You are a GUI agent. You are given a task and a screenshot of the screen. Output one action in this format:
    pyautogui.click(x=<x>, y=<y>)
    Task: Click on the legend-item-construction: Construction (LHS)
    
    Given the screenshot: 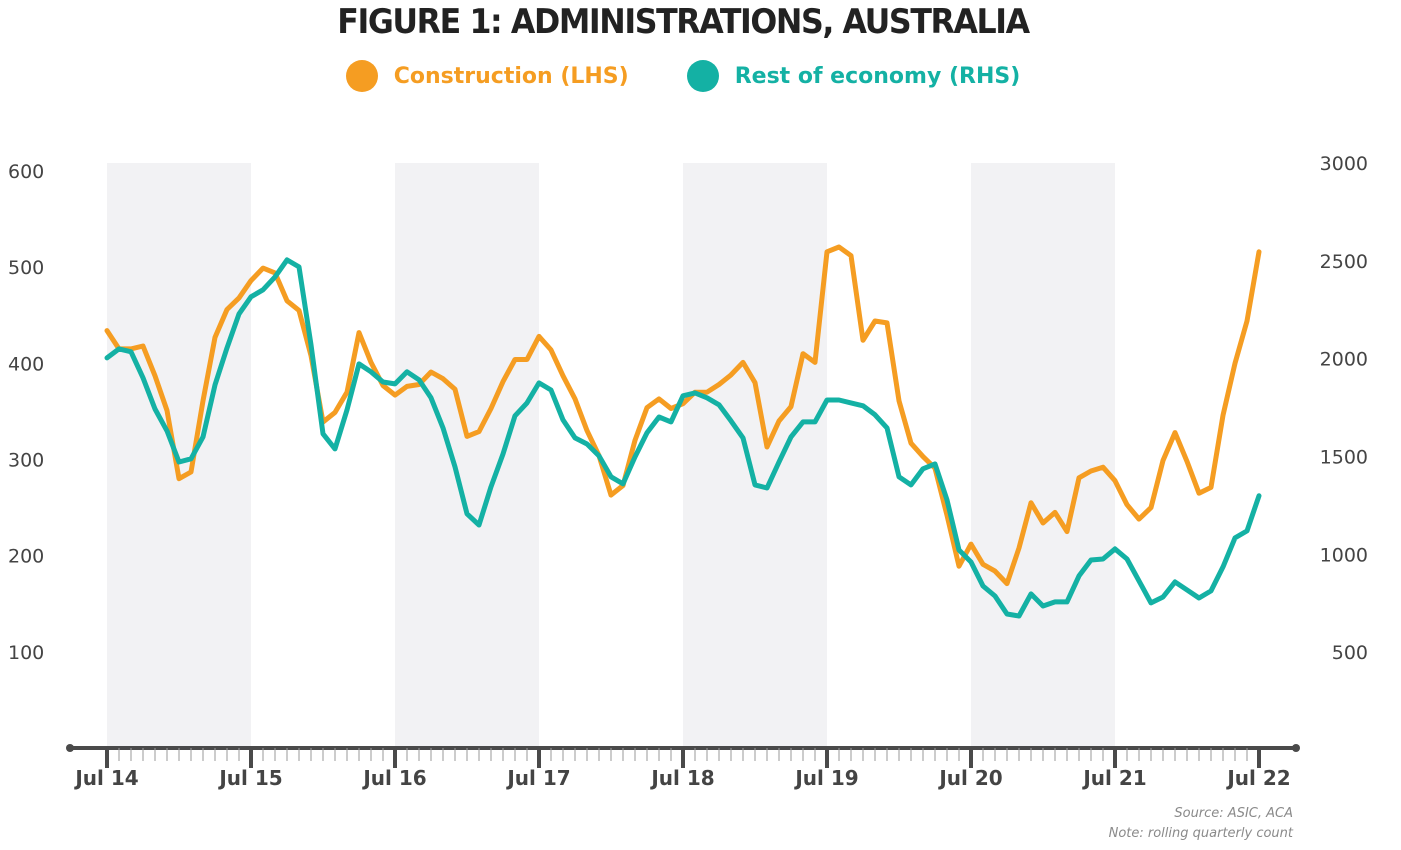 What is the action you would take?
    pyautogui.click(x=487, y=76)
    